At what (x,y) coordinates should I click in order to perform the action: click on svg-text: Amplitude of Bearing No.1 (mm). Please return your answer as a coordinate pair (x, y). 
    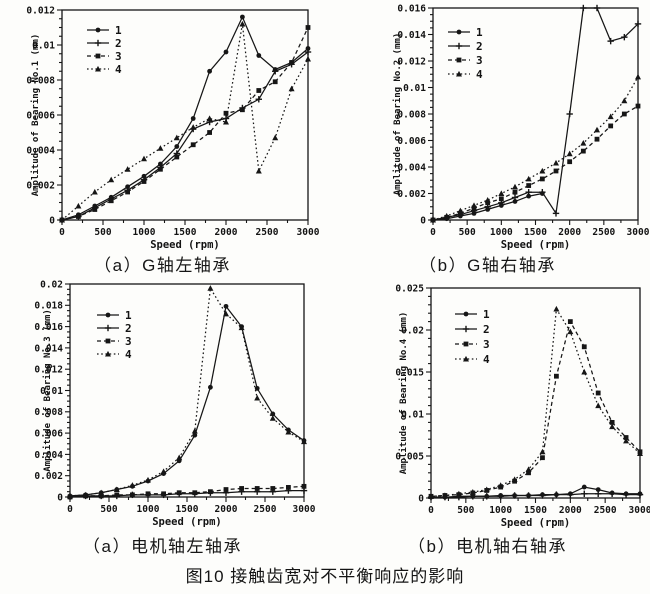
    Looking at the image, I should click on (35, 115).